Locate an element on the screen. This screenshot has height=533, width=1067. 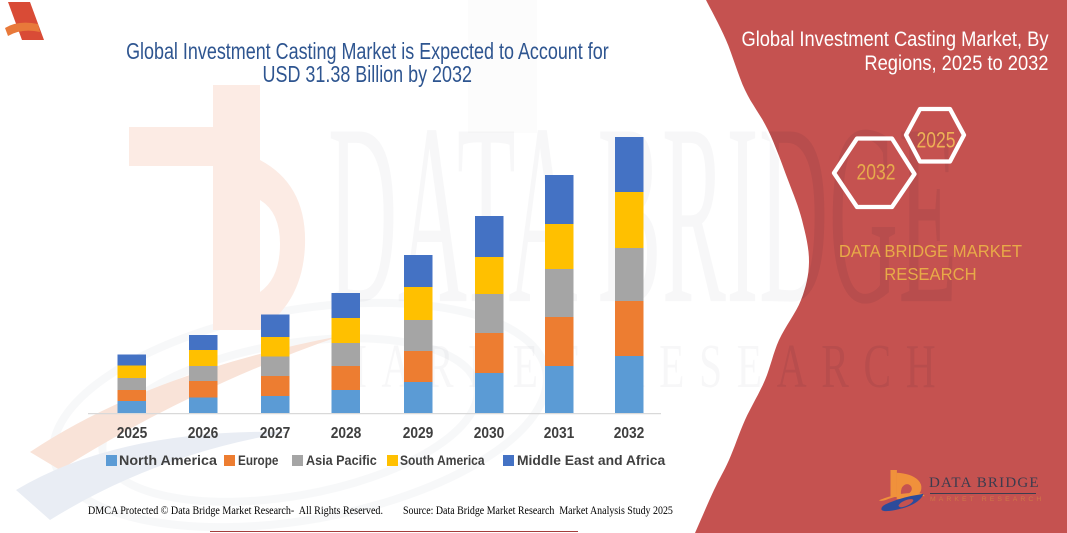
svg-text: 2032 is located at coordinates (876, 172).